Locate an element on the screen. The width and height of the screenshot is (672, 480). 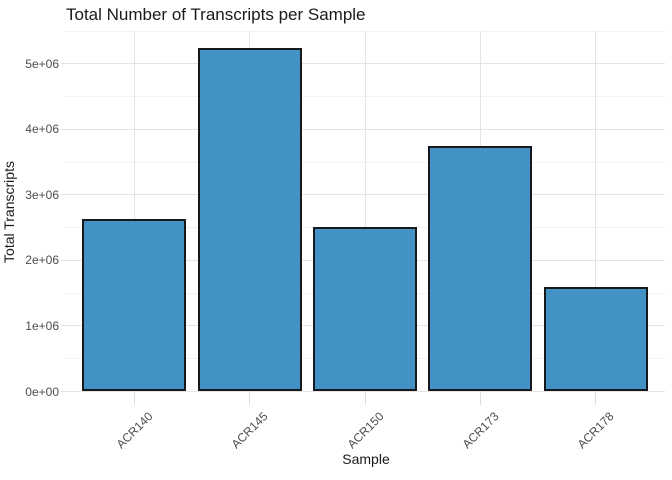
bar-ACR145 is located at coordinates (249, 220).